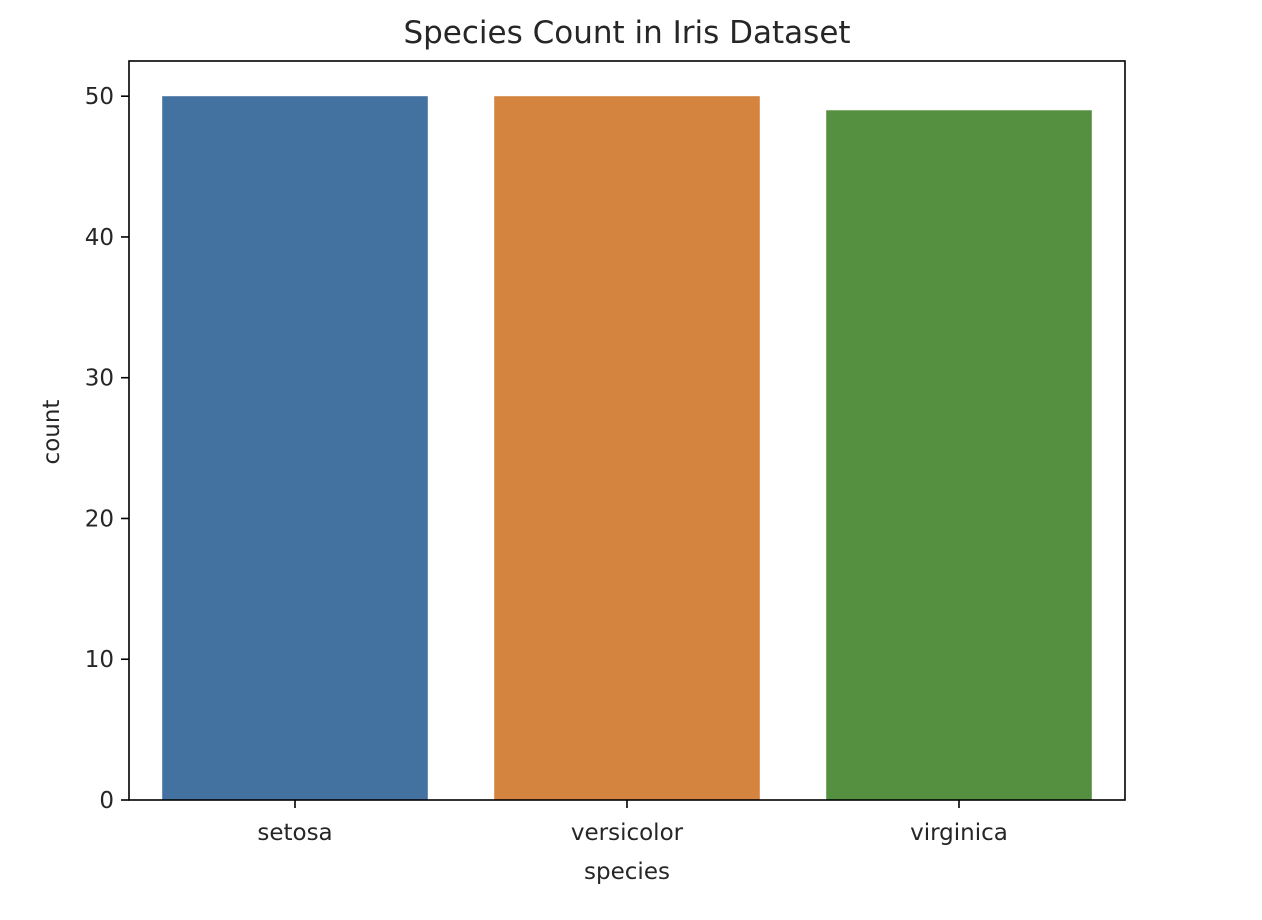 The image size is (1262, 920). What do you see at coordinates (99, 660) in the screenshot?
I see `y-tick-label: 10` at bounding box center [99, 660].